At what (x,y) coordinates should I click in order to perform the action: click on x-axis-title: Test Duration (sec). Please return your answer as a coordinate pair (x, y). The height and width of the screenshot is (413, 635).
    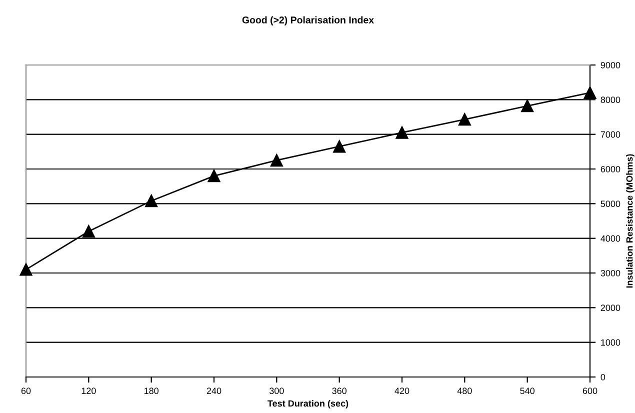
    Looking at the image, I should click on (308, 404).